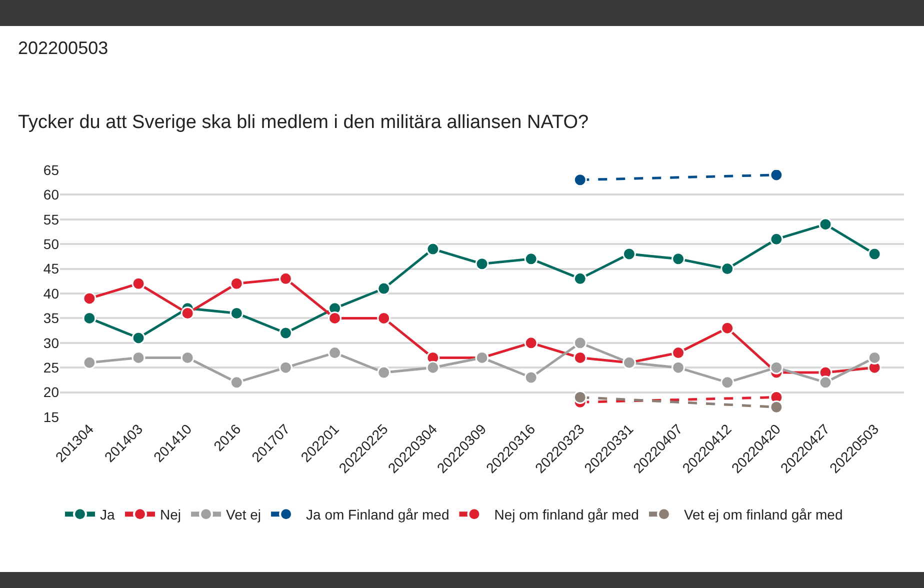 The image size is (924, 588). I want to click on y-tick-label: 60, so click(51, 194).